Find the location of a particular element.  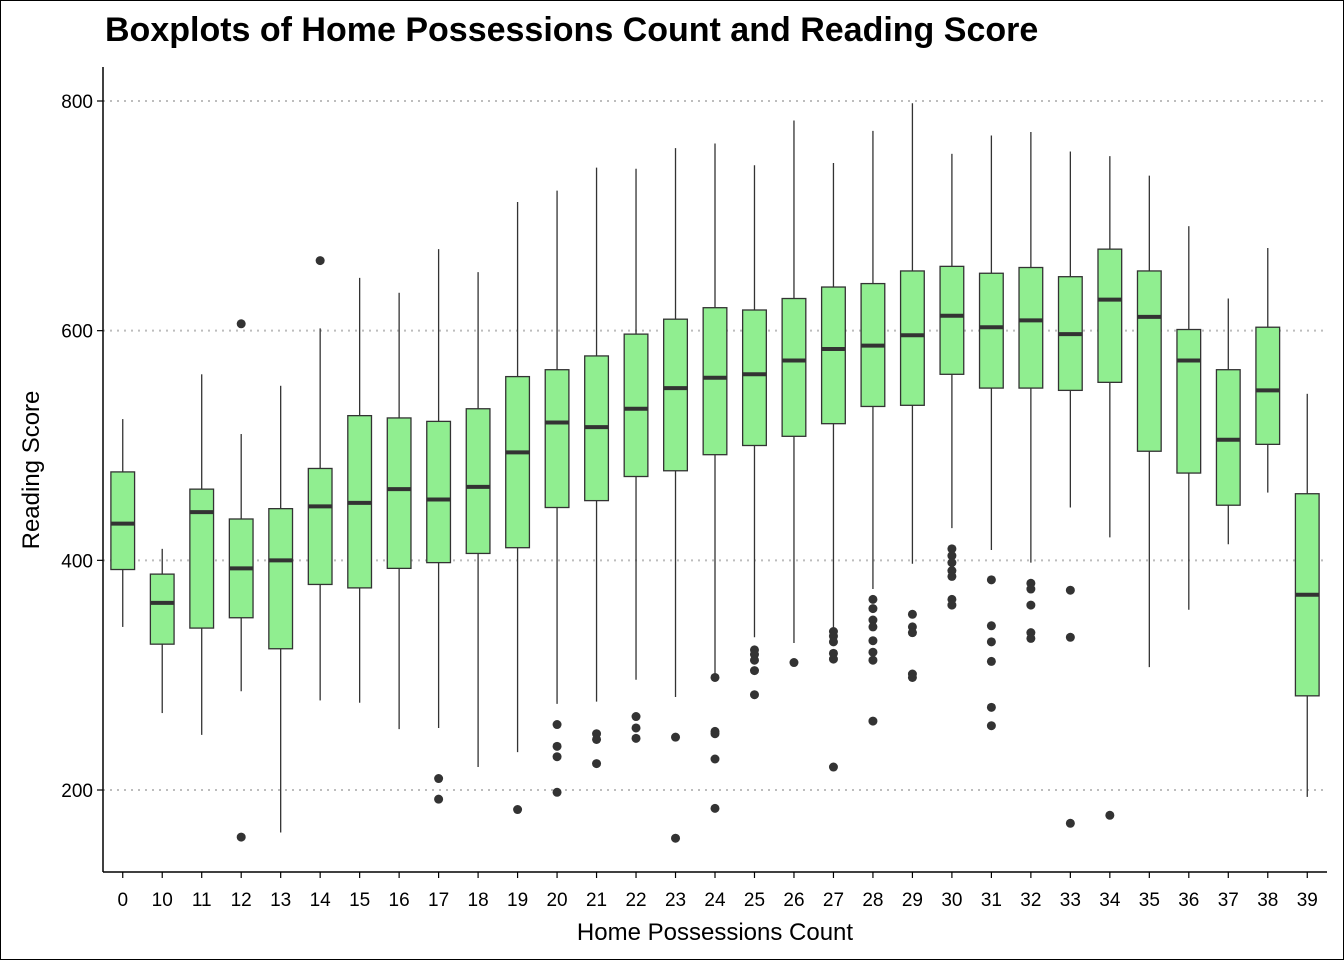

y-tick-label: 800 is located at coordinates (77, 102).